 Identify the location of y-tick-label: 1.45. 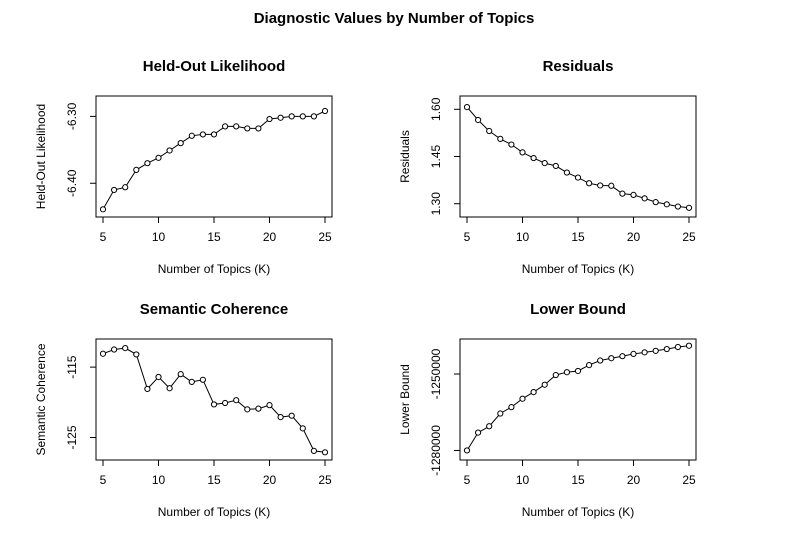
(436, 156).